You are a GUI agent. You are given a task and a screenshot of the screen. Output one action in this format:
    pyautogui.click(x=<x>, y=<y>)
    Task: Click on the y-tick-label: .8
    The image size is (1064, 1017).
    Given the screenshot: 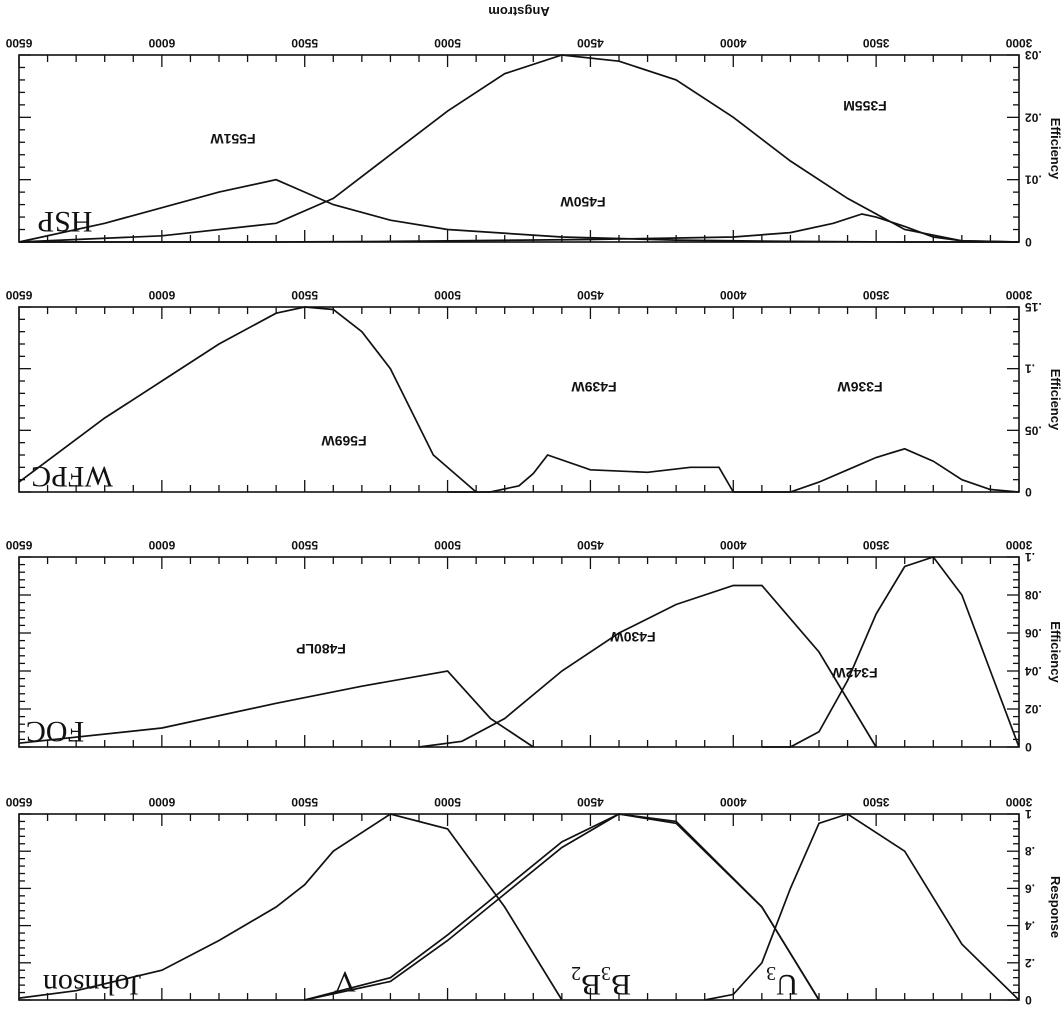 What is the action you would take?
    pyautogui.click(x=1030, y=851)
    